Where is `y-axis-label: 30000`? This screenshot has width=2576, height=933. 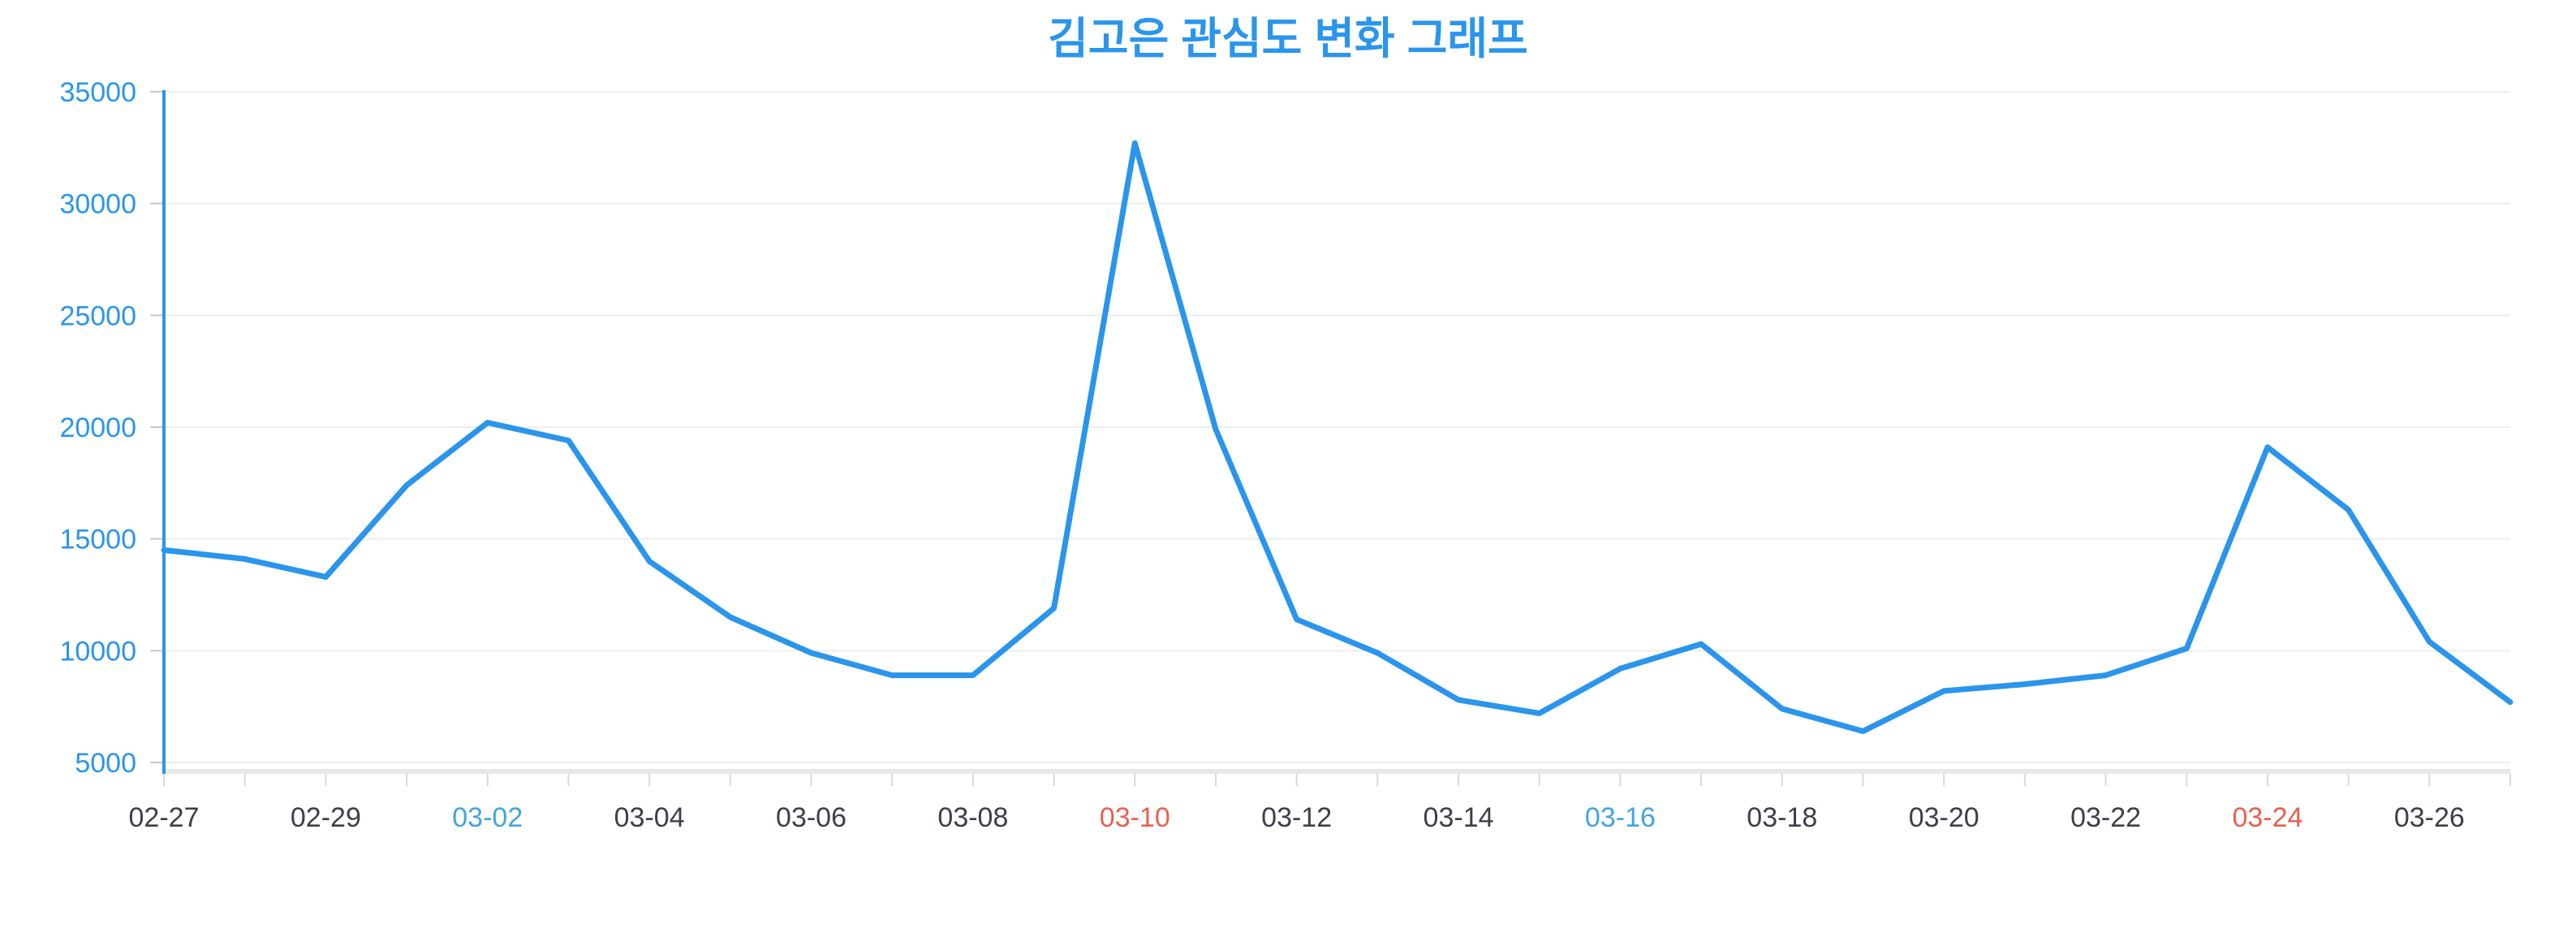
y-axis-label: 30000 is located at coordinates (98, 204).